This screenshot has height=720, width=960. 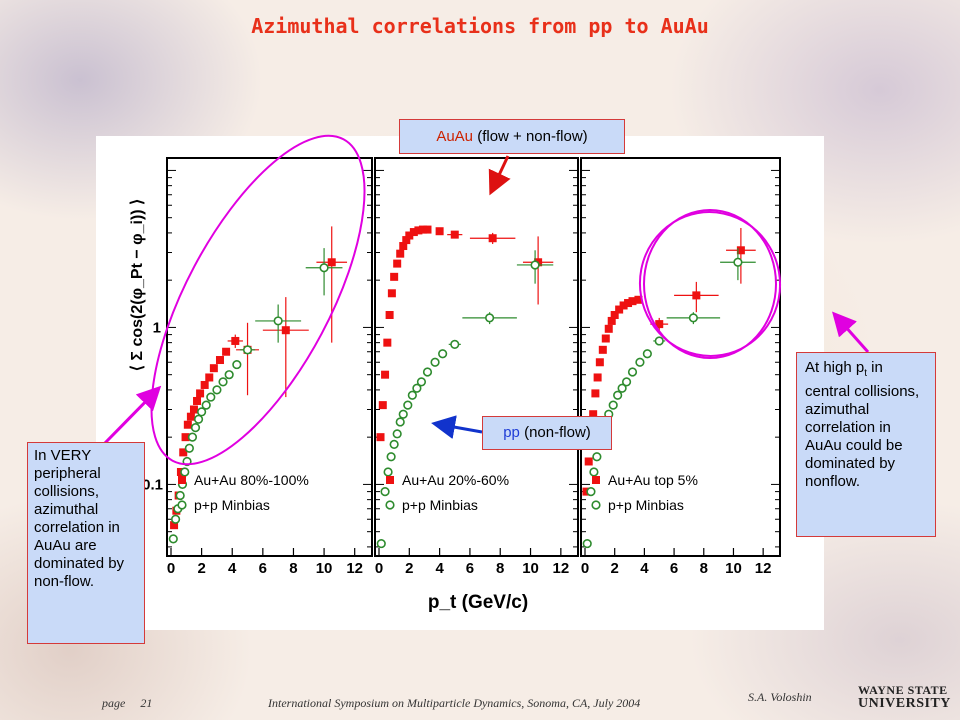 What do you see at coordinates (478, 602) in the screenshot?
I see `x-axis-label: p_t (GeV/c)` at bounding box center [478, 602].